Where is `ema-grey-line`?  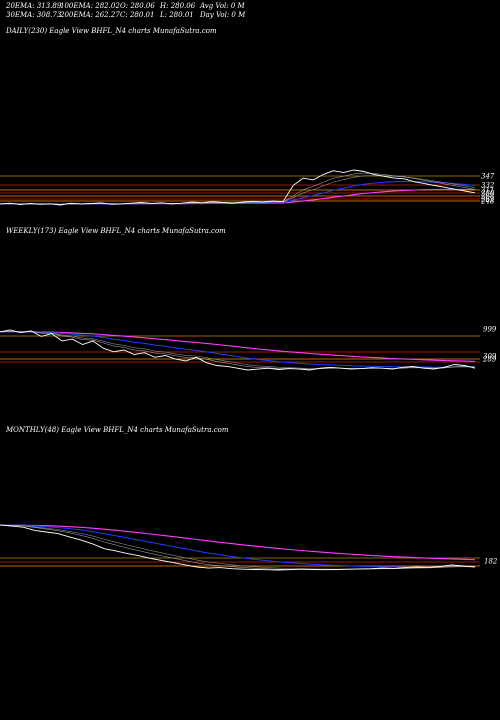 ema-grey-line is located at coordinates (238, 547).